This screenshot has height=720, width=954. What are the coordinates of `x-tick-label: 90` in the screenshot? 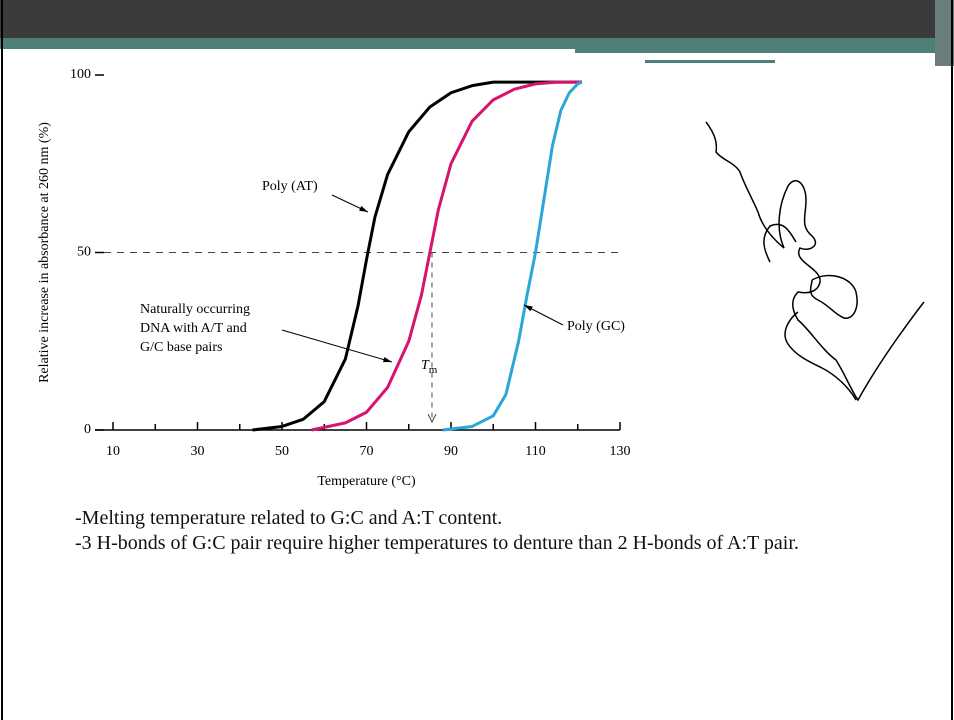 It's located at (451, 451).